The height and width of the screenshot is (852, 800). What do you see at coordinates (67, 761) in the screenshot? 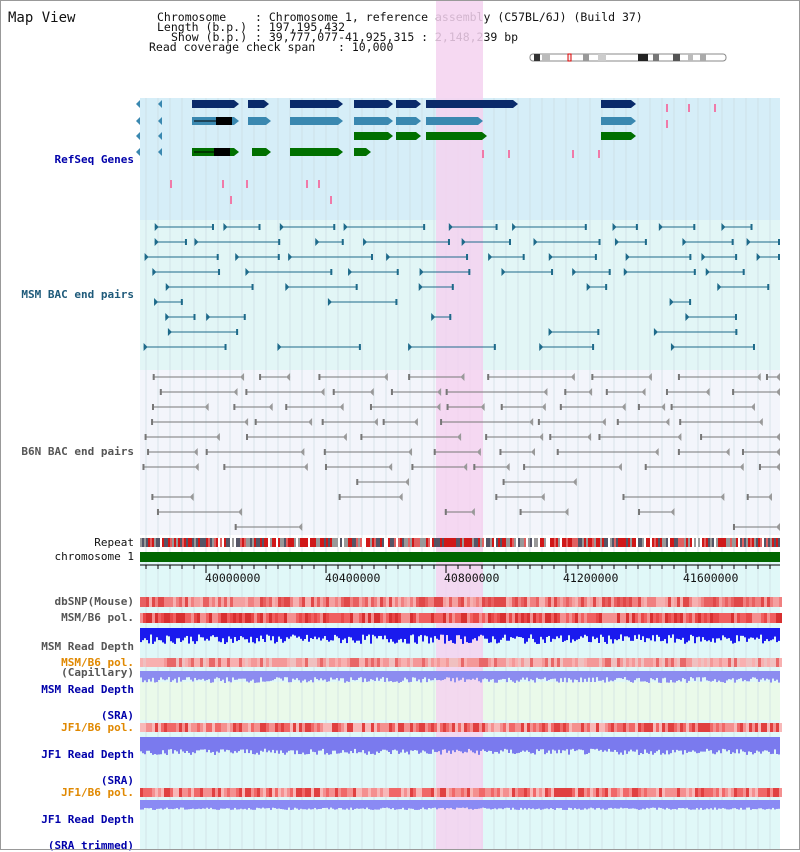
I see `track-label-jf1-depth: JF1 Read Depth (SRA)` at bounding box center [67, 761].